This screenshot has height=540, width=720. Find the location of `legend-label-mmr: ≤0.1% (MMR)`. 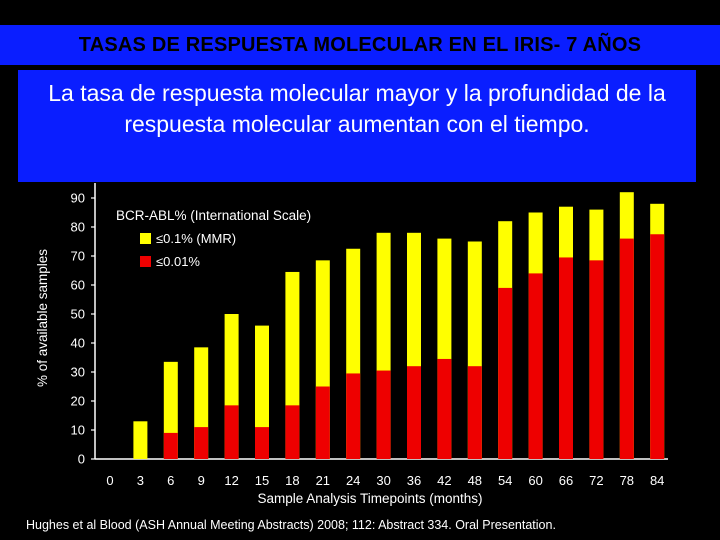

legend-label-mmr: ≤0.1% (MMR) is located at coordinates (196, 238).